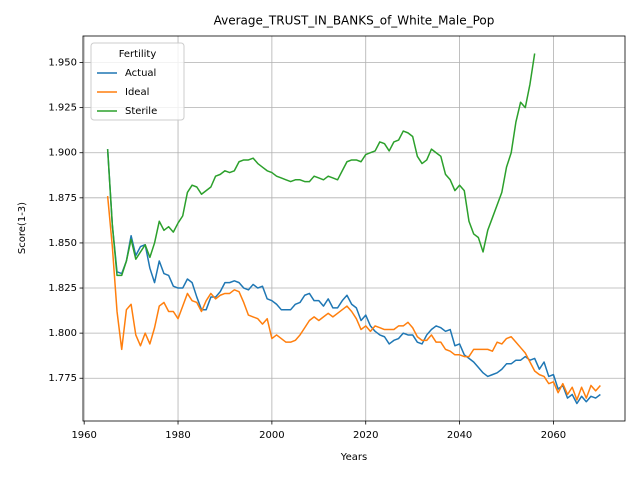 Image resolution: width=640 pixels, height=480 pixels. I want to click on y-tick-label: 1.950, so click(62, 63).